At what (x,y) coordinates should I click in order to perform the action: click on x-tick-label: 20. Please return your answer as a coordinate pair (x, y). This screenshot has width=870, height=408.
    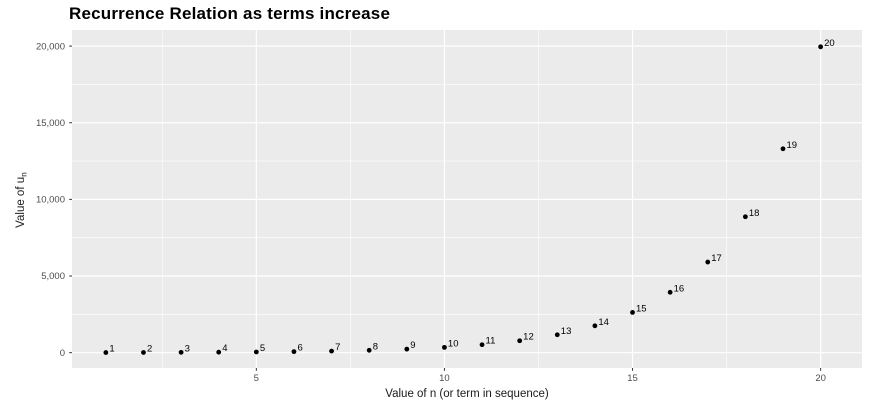
    Looking at the image, I should click on (820, 378).